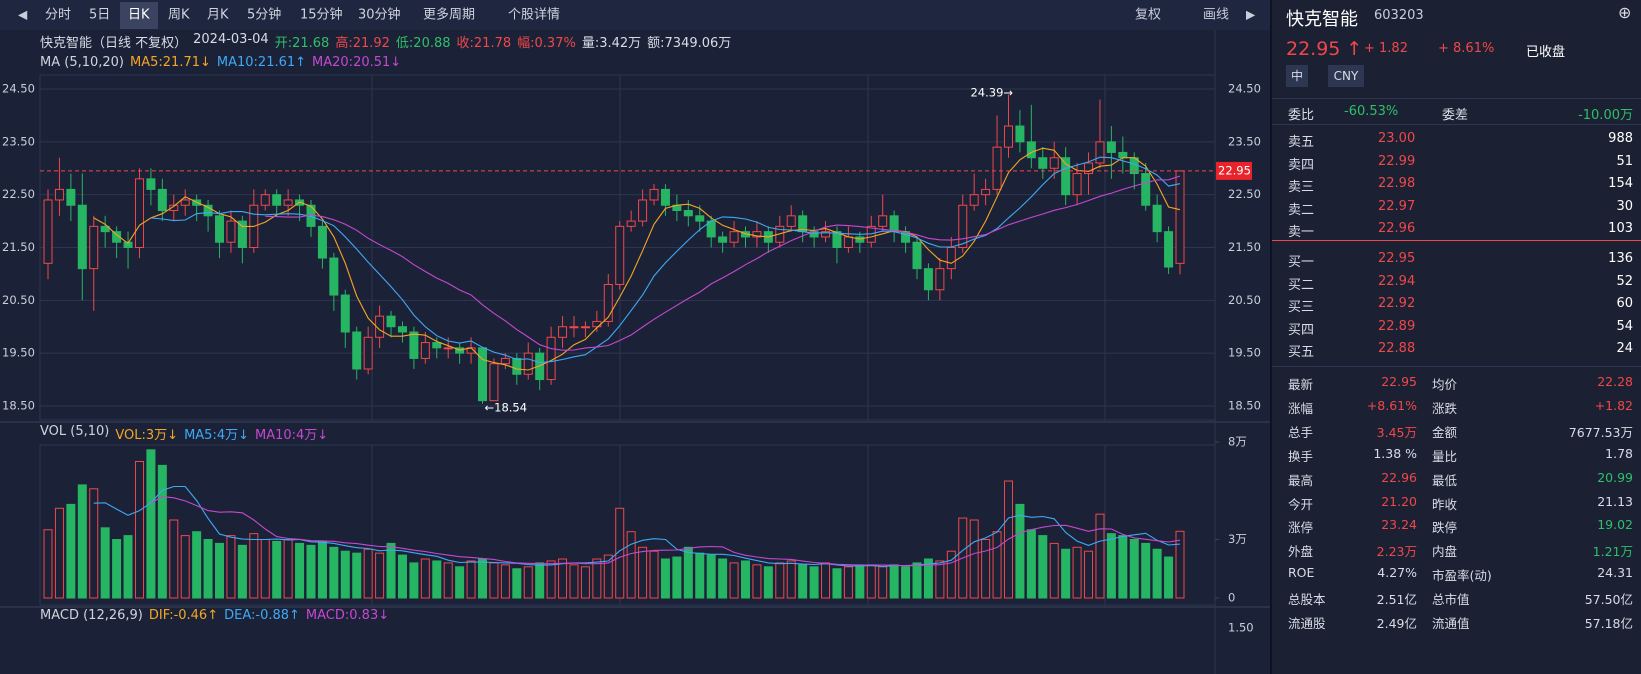  What do you see at coordinates (18, 247) in the screenshot?
I see `y-tick-label: 21.50` at bounding box center [18, 247].